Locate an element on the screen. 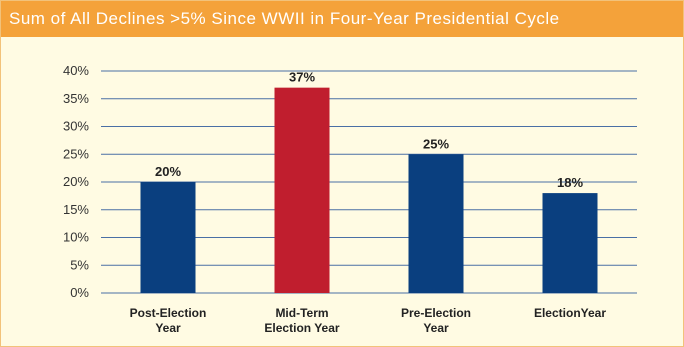  x-tick-label: ElectionYear is located at coordinates (570, 313).